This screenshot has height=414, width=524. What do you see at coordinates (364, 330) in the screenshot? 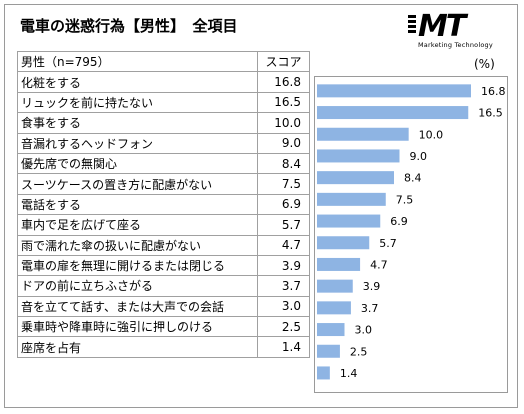
I see `bar-value-label: 3.0` at bounding box center [364, 330].